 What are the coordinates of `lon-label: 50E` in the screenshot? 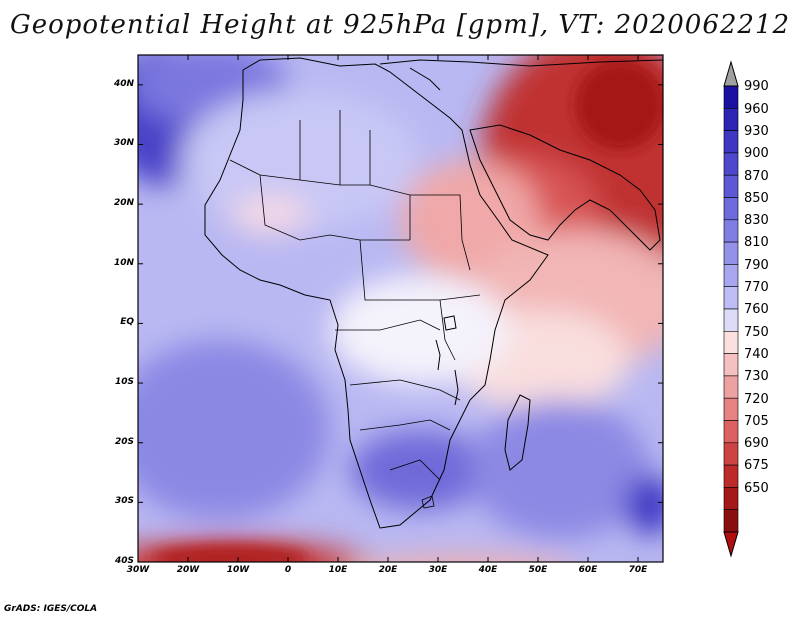 It's located at (538, 570).